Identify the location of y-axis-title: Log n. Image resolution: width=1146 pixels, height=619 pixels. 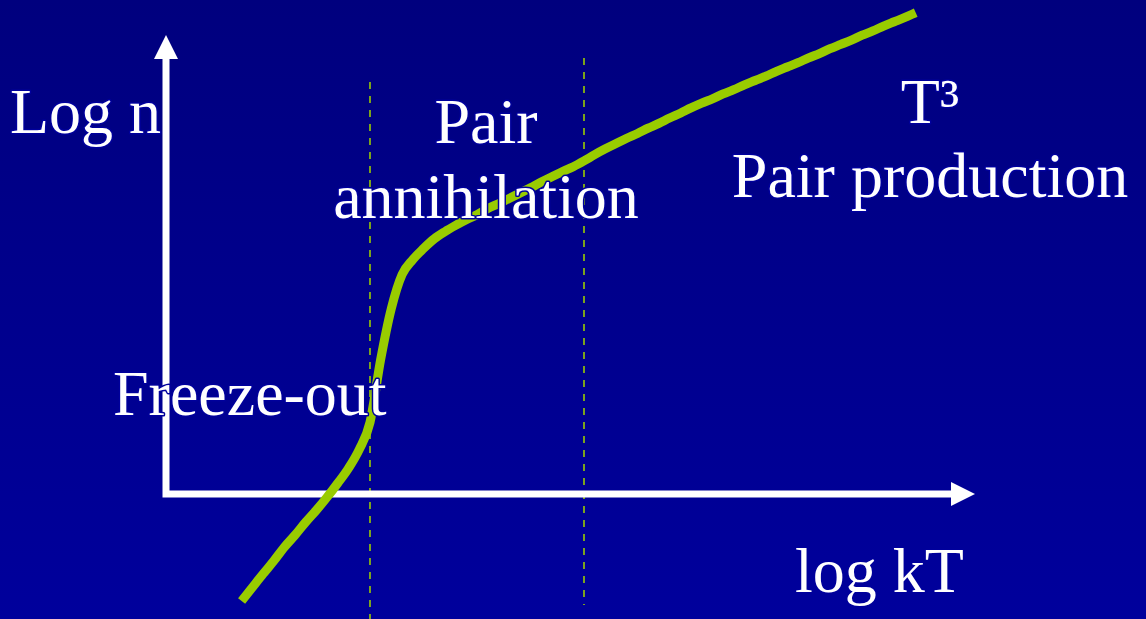
(86, 111).